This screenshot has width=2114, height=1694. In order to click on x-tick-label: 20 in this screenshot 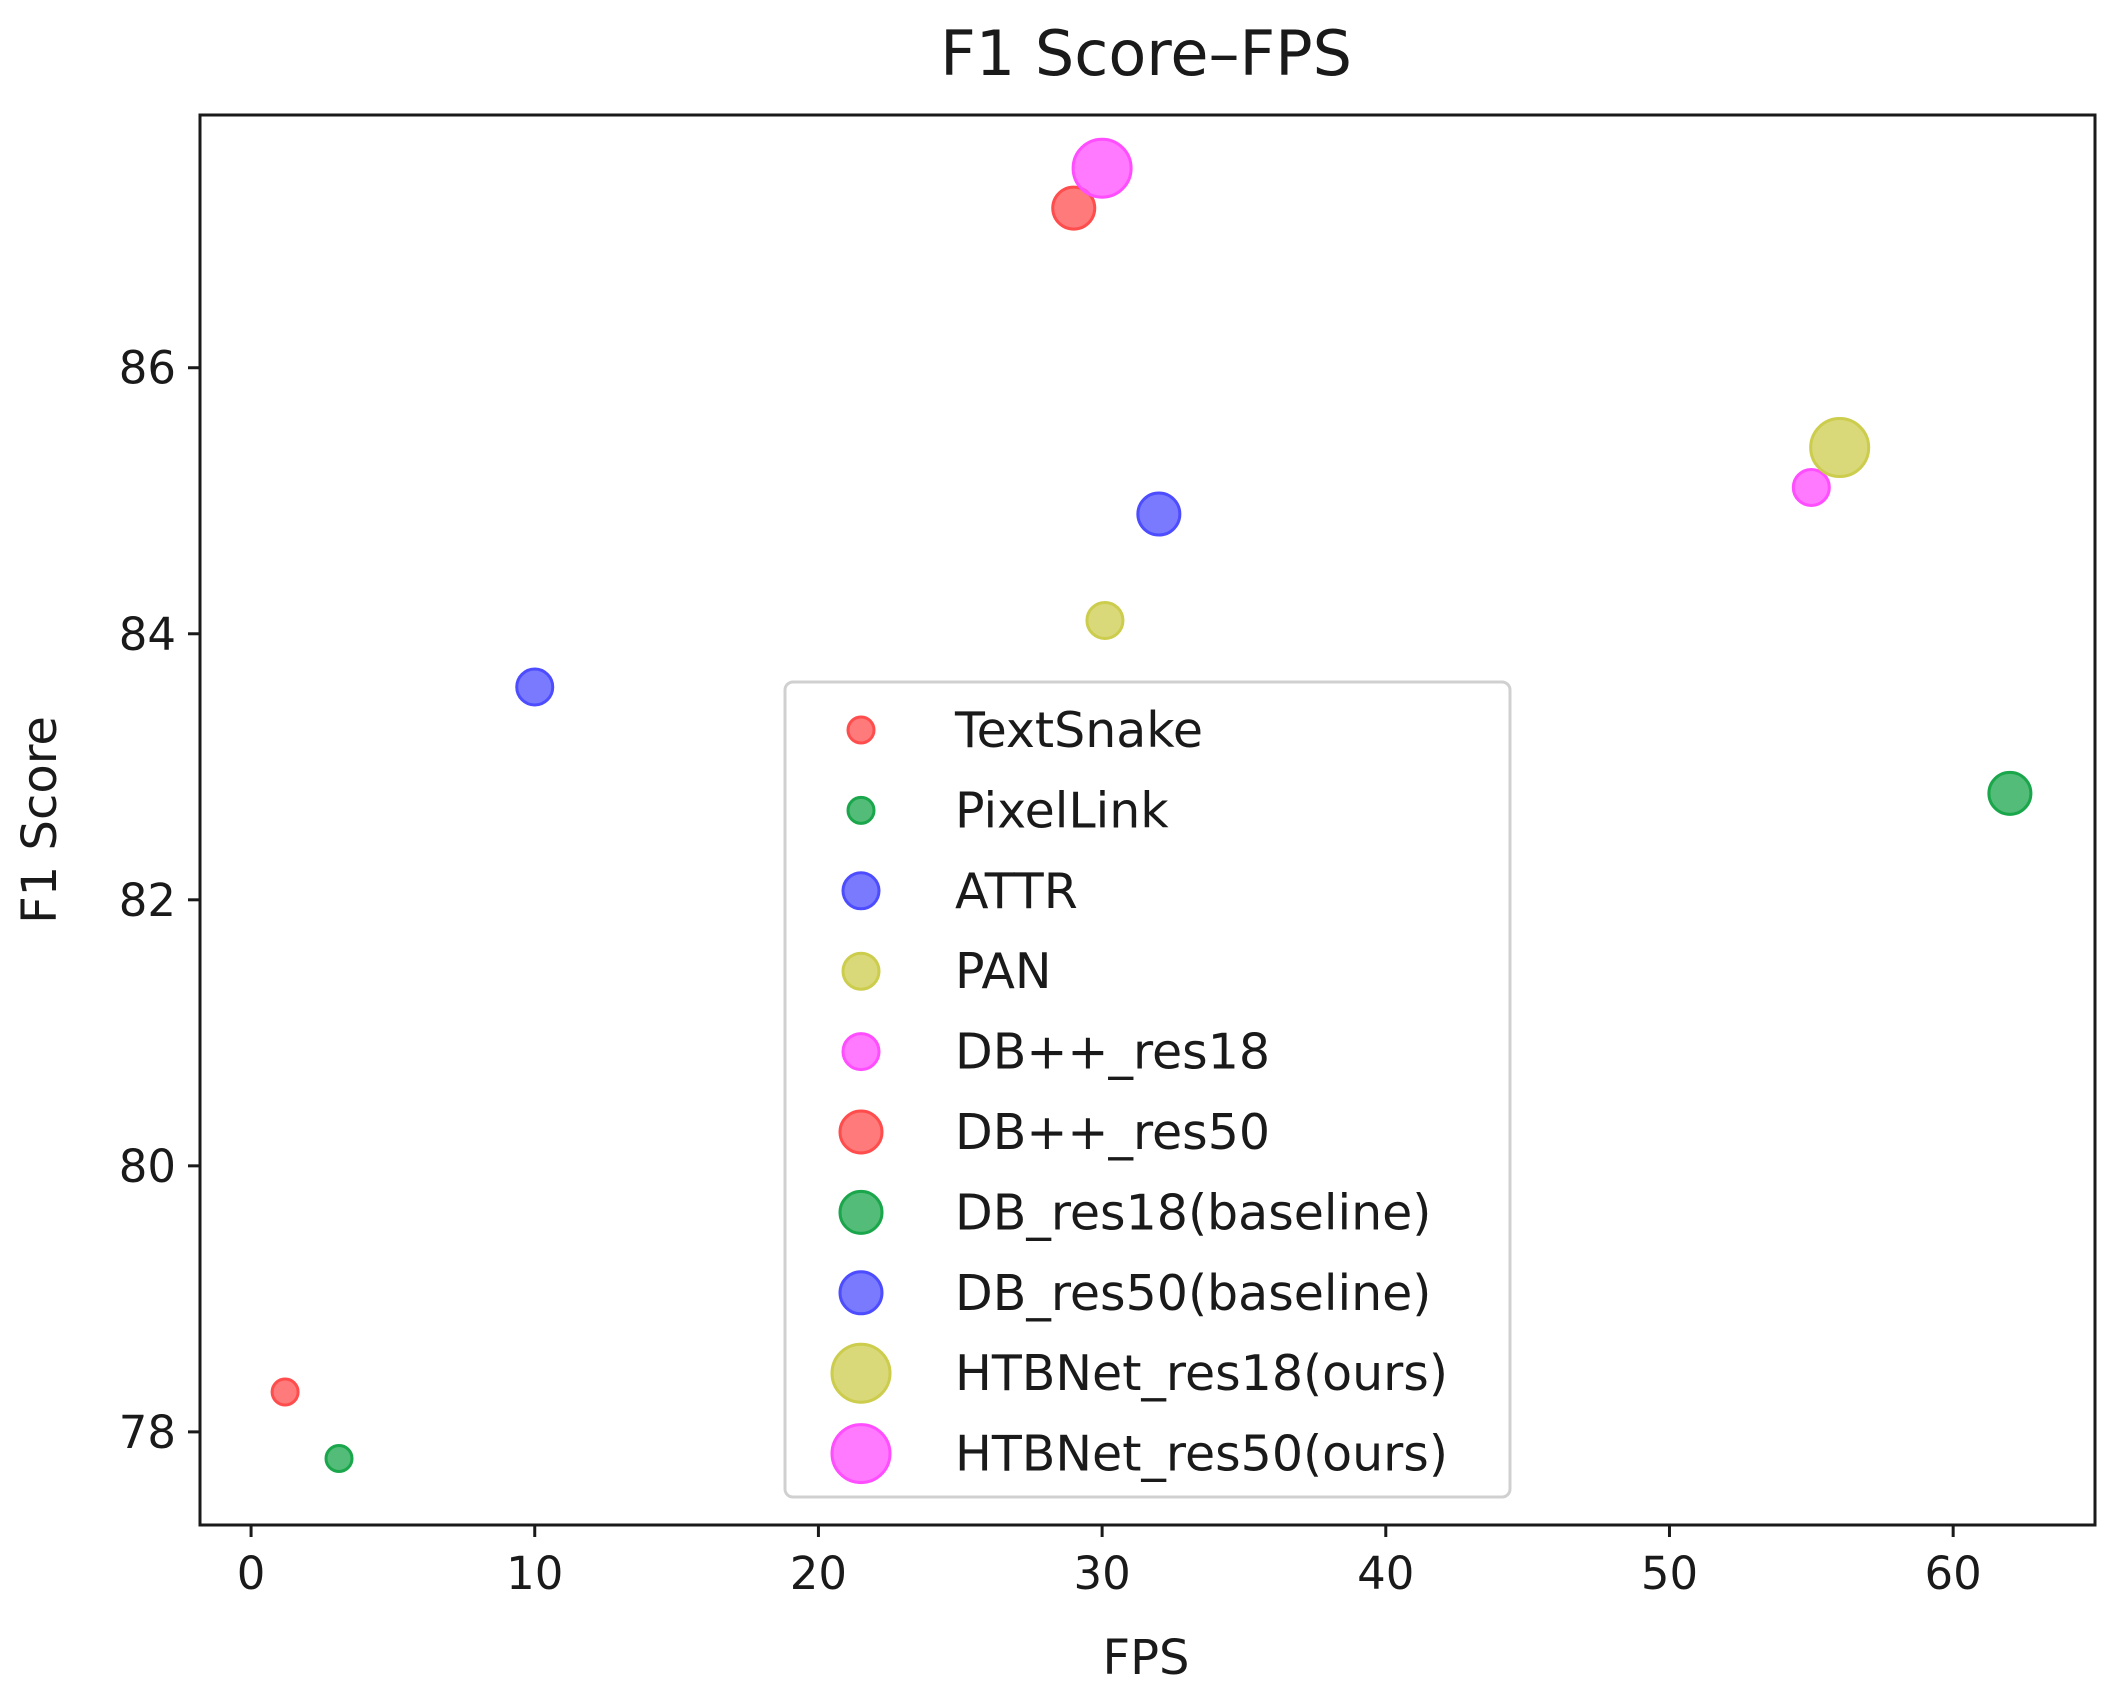, I will do `click(818, 1573)`.